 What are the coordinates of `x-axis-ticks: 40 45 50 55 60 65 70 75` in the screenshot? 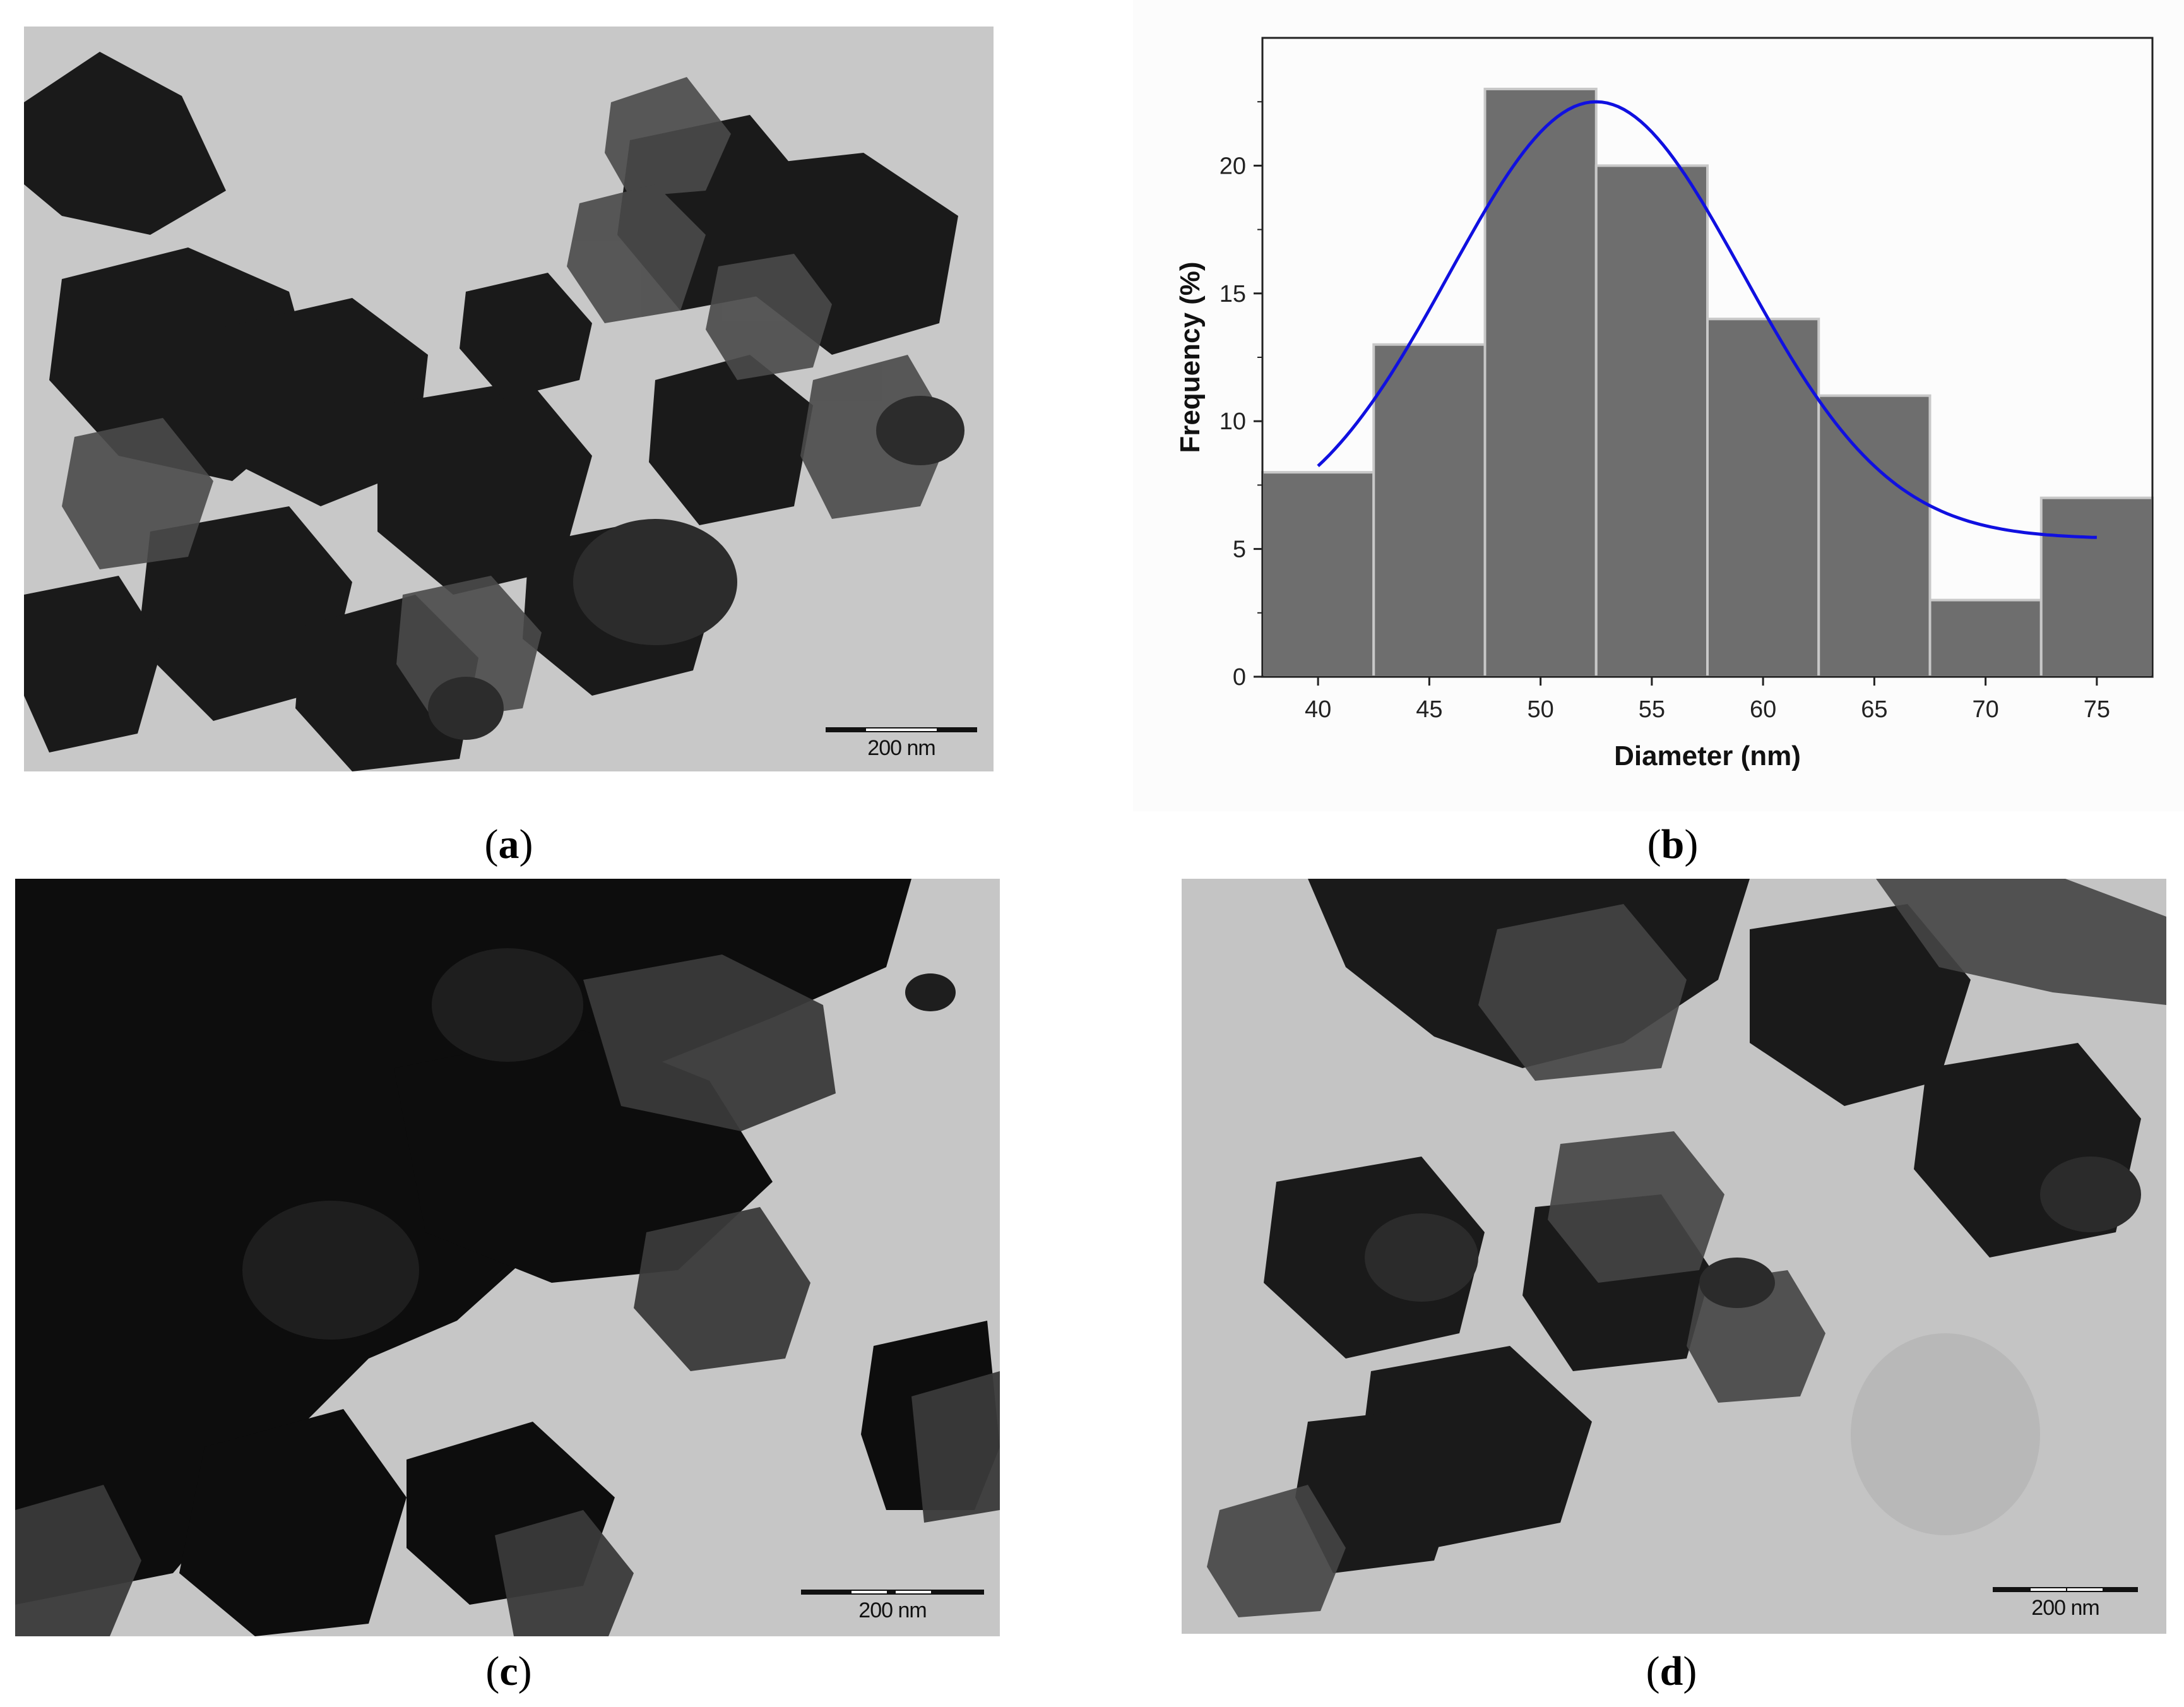 It's located at (1707, 700).